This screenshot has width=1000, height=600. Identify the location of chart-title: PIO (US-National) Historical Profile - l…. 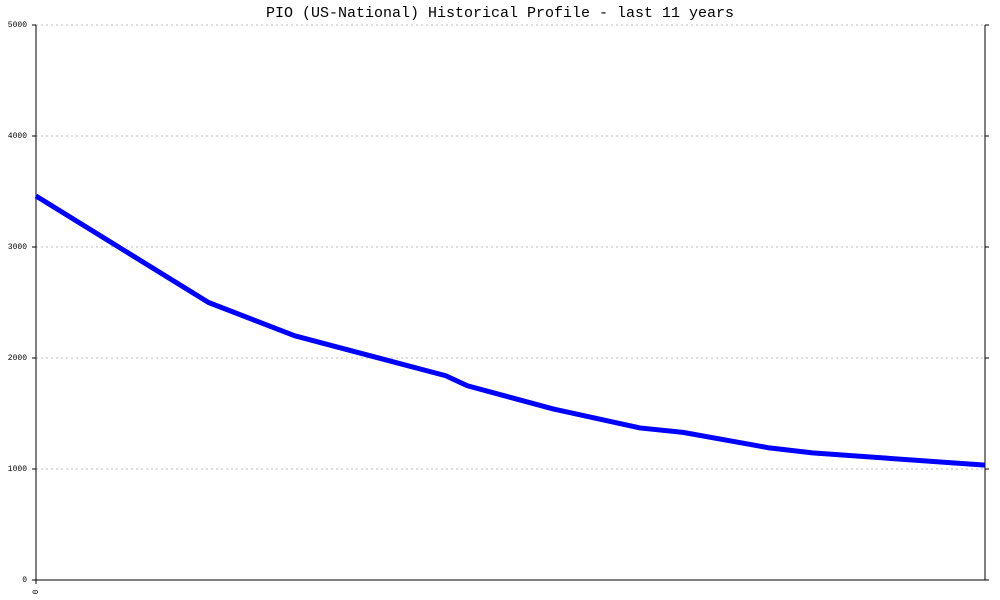
(500, 13).